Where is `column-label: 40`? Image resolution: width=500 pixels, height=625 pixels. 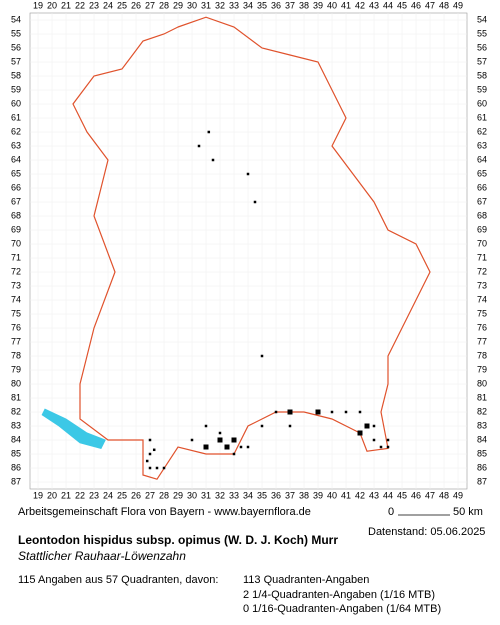 column-label: 40 is located at coordinates (332, 5).